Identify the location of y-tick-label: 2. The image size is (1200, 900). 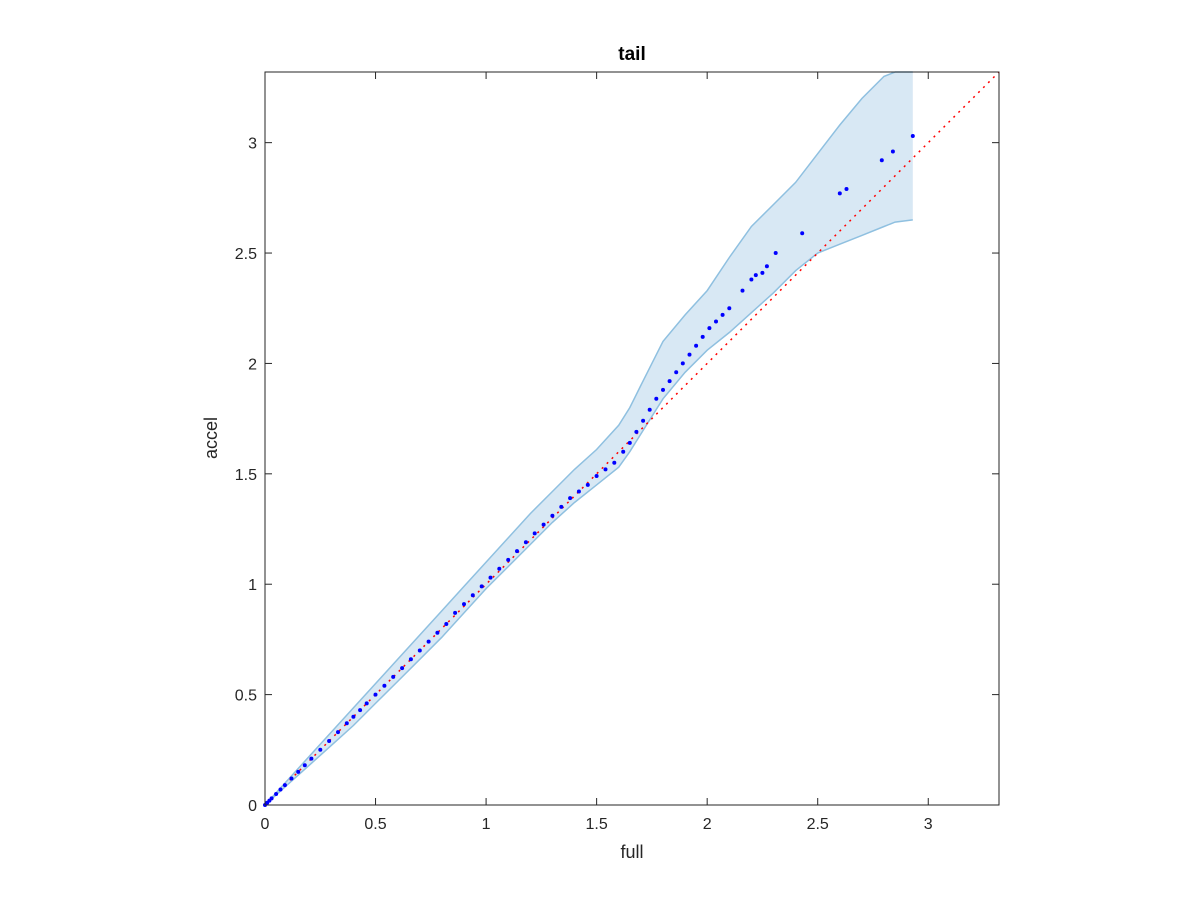
(252, 364).